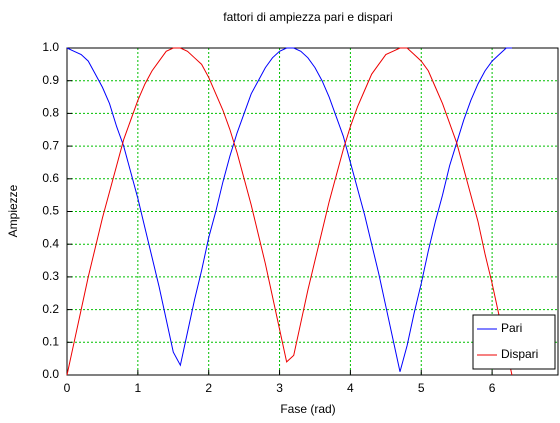  I want to click on x-tick-label: 6, so click(492, 388).